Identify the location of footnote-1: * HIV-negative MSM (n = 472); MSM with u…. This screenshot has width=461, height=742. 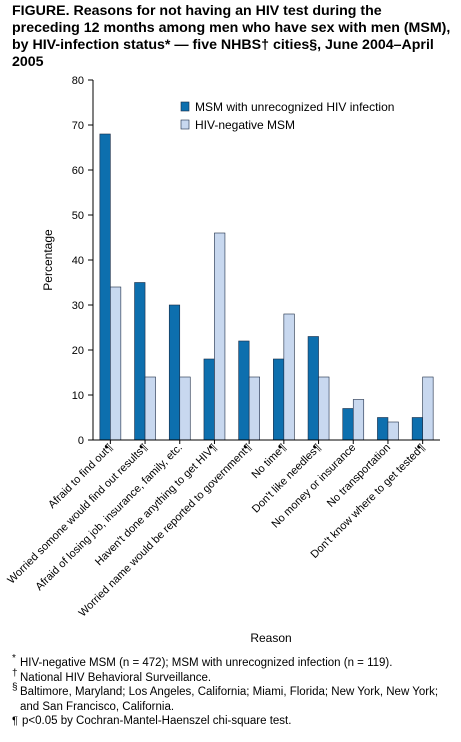
(234, 662).